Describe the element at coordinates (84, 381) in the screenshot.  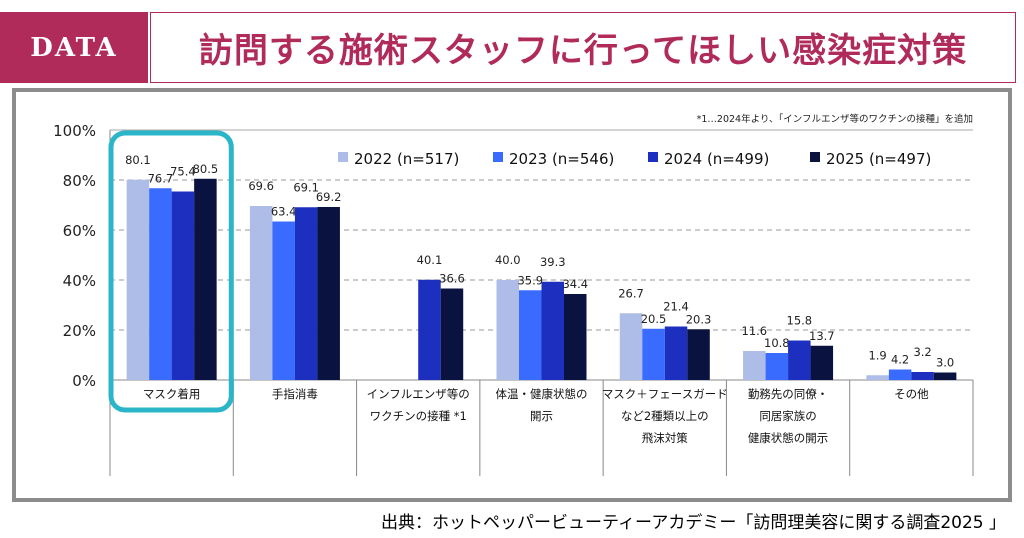
I see `y-tick-label: 0%` at that location.